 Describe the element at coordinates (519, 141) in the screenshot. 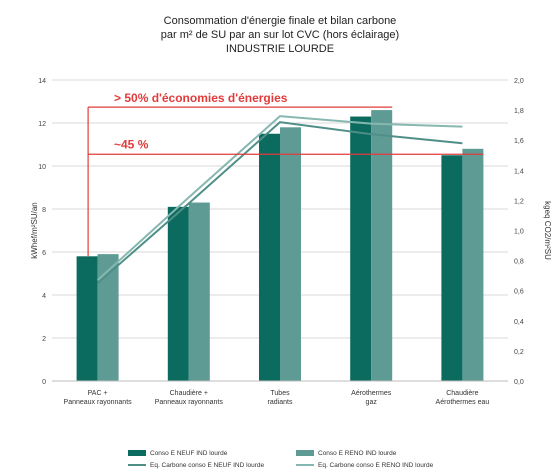

I see `y2-tick-label: 1,6` at that location.